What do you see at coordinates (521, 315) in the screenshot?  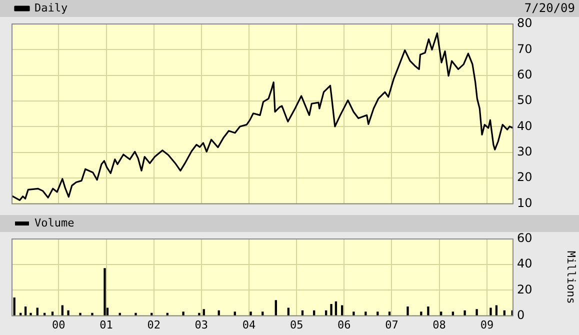 I see `y-tick-label: 0` at bounding box center [521, 315].